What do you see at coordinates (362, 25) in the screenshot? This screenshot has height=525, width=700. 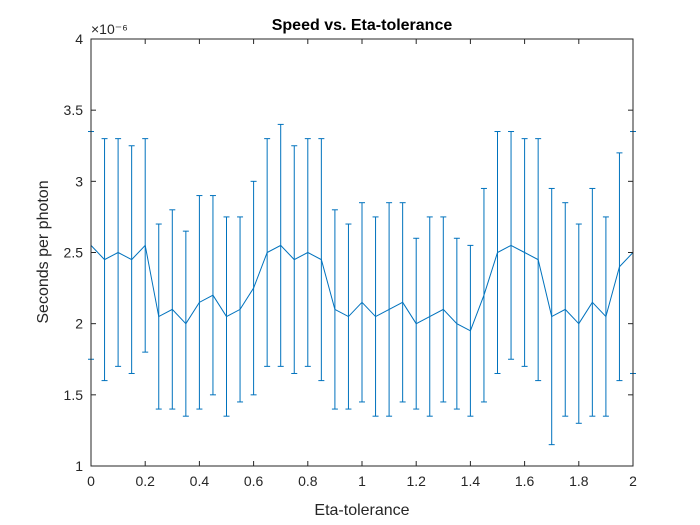 I see `chart-title: Speed vs. Eta-tolerance` at bounding box center [362, 25].